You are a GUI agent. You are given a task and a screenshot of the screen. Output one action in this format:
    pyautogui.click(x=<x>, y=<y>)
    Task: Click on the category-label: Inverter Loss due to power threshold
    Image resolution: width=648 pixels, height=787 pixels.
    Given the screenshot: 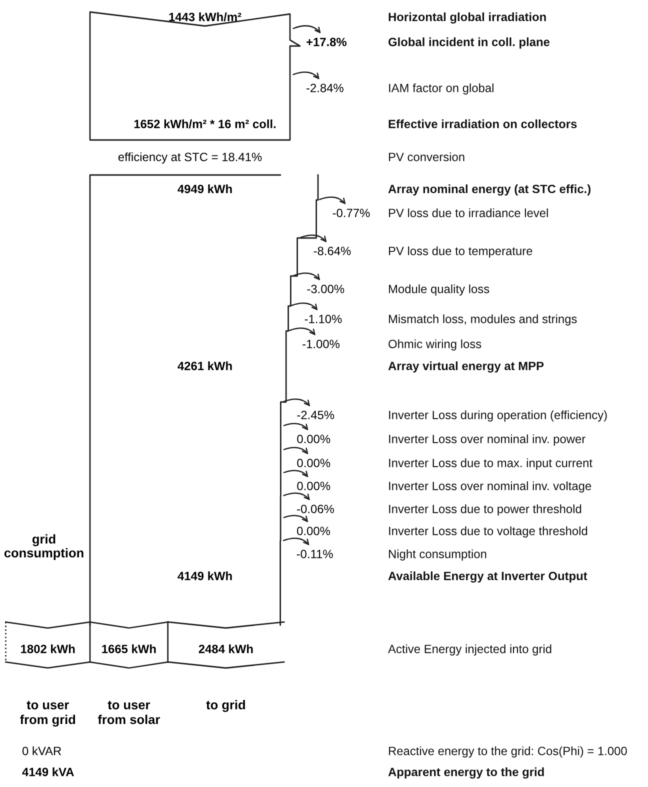 What is the action you would take?
    pyautogui.click(x=485, y=510)
    